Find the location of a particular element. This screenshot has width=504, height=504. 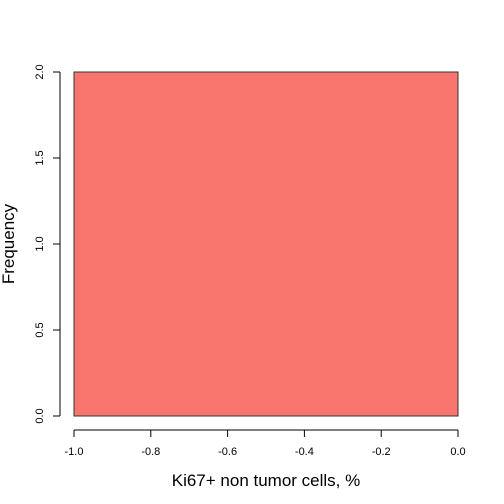

x-tick-label: -0.6 is located at coordinates (227, 452).